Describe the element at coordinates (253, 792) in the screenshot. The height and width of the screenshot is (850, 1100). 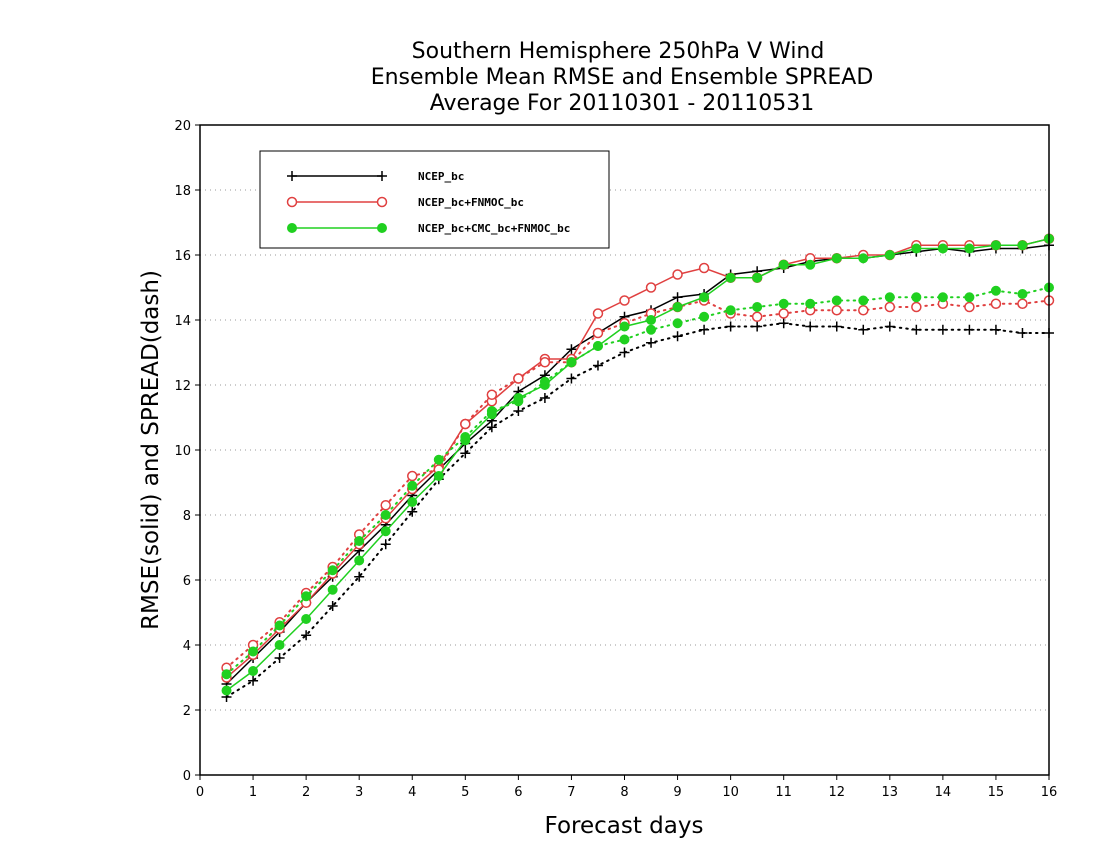
I see `x-tick-label: 1` at that location.